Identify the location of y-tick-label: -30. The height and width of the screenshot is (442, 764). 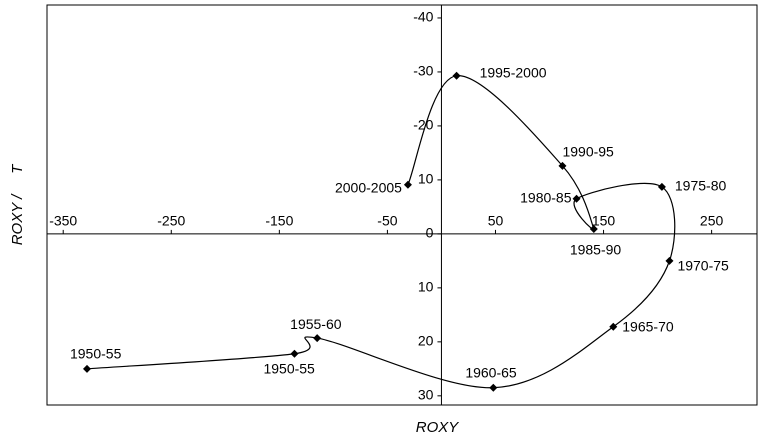
(423, 71).